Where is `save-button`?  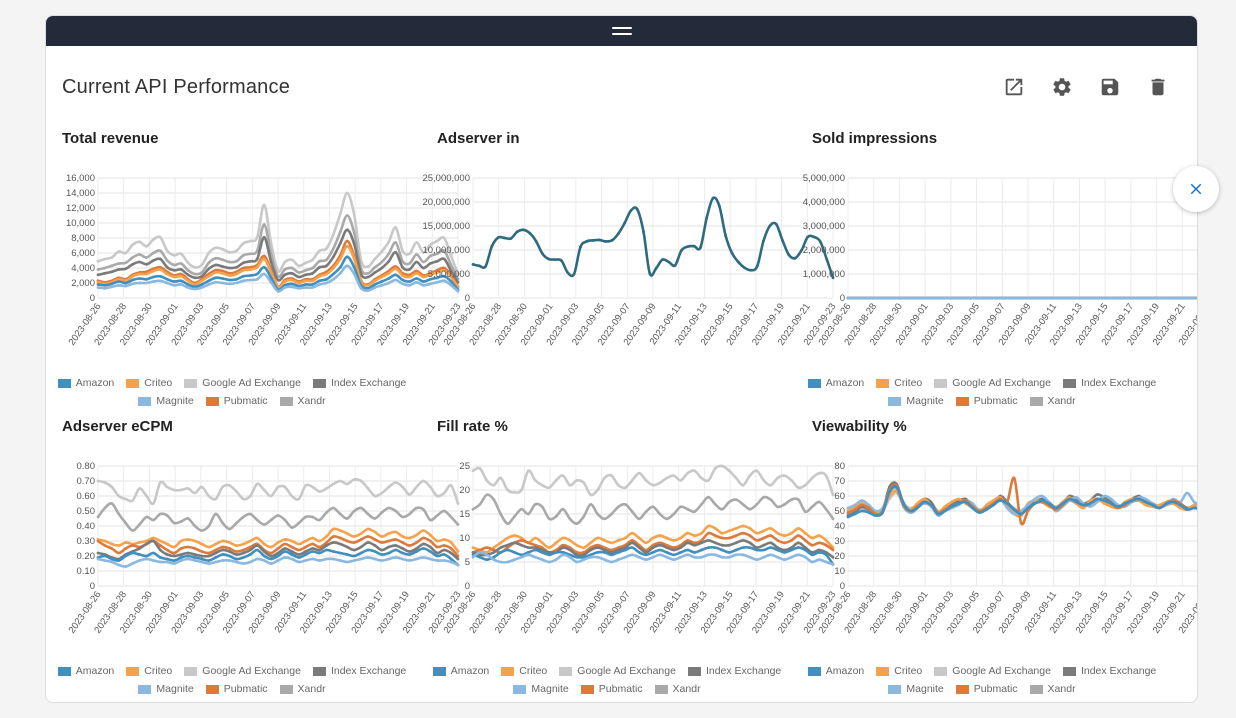 save-button is located at coordinates (1110, 87).